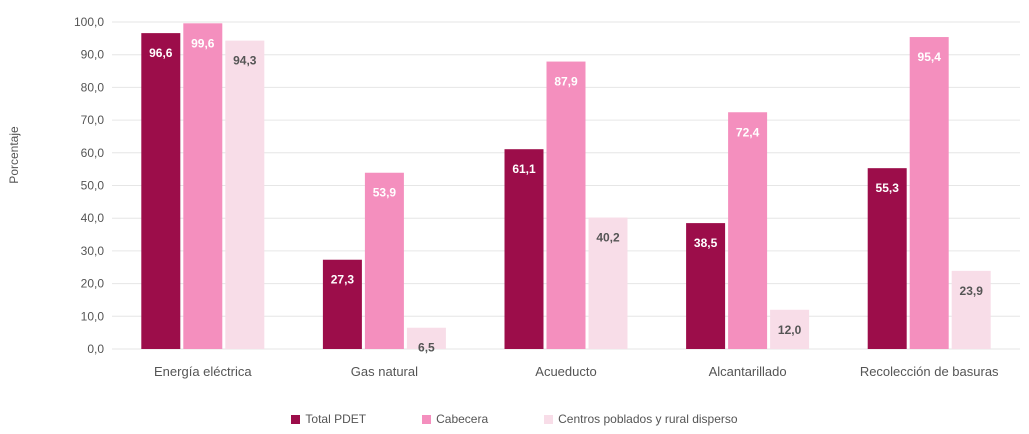  I want to click on legend-item: Centros poblados y rural disperso, so click(641, 419).